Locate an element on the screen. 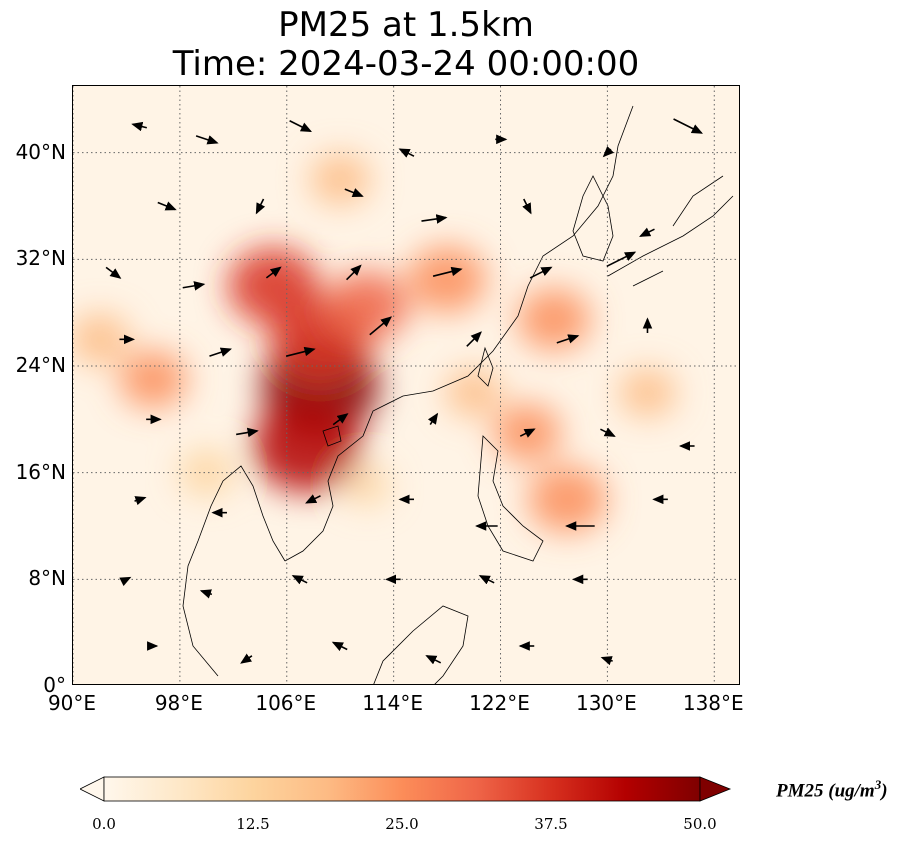 The image size is (913, 843). map-title-time: Time: 2024-03-24 00:00:00 is located at coordinates (406, 64).